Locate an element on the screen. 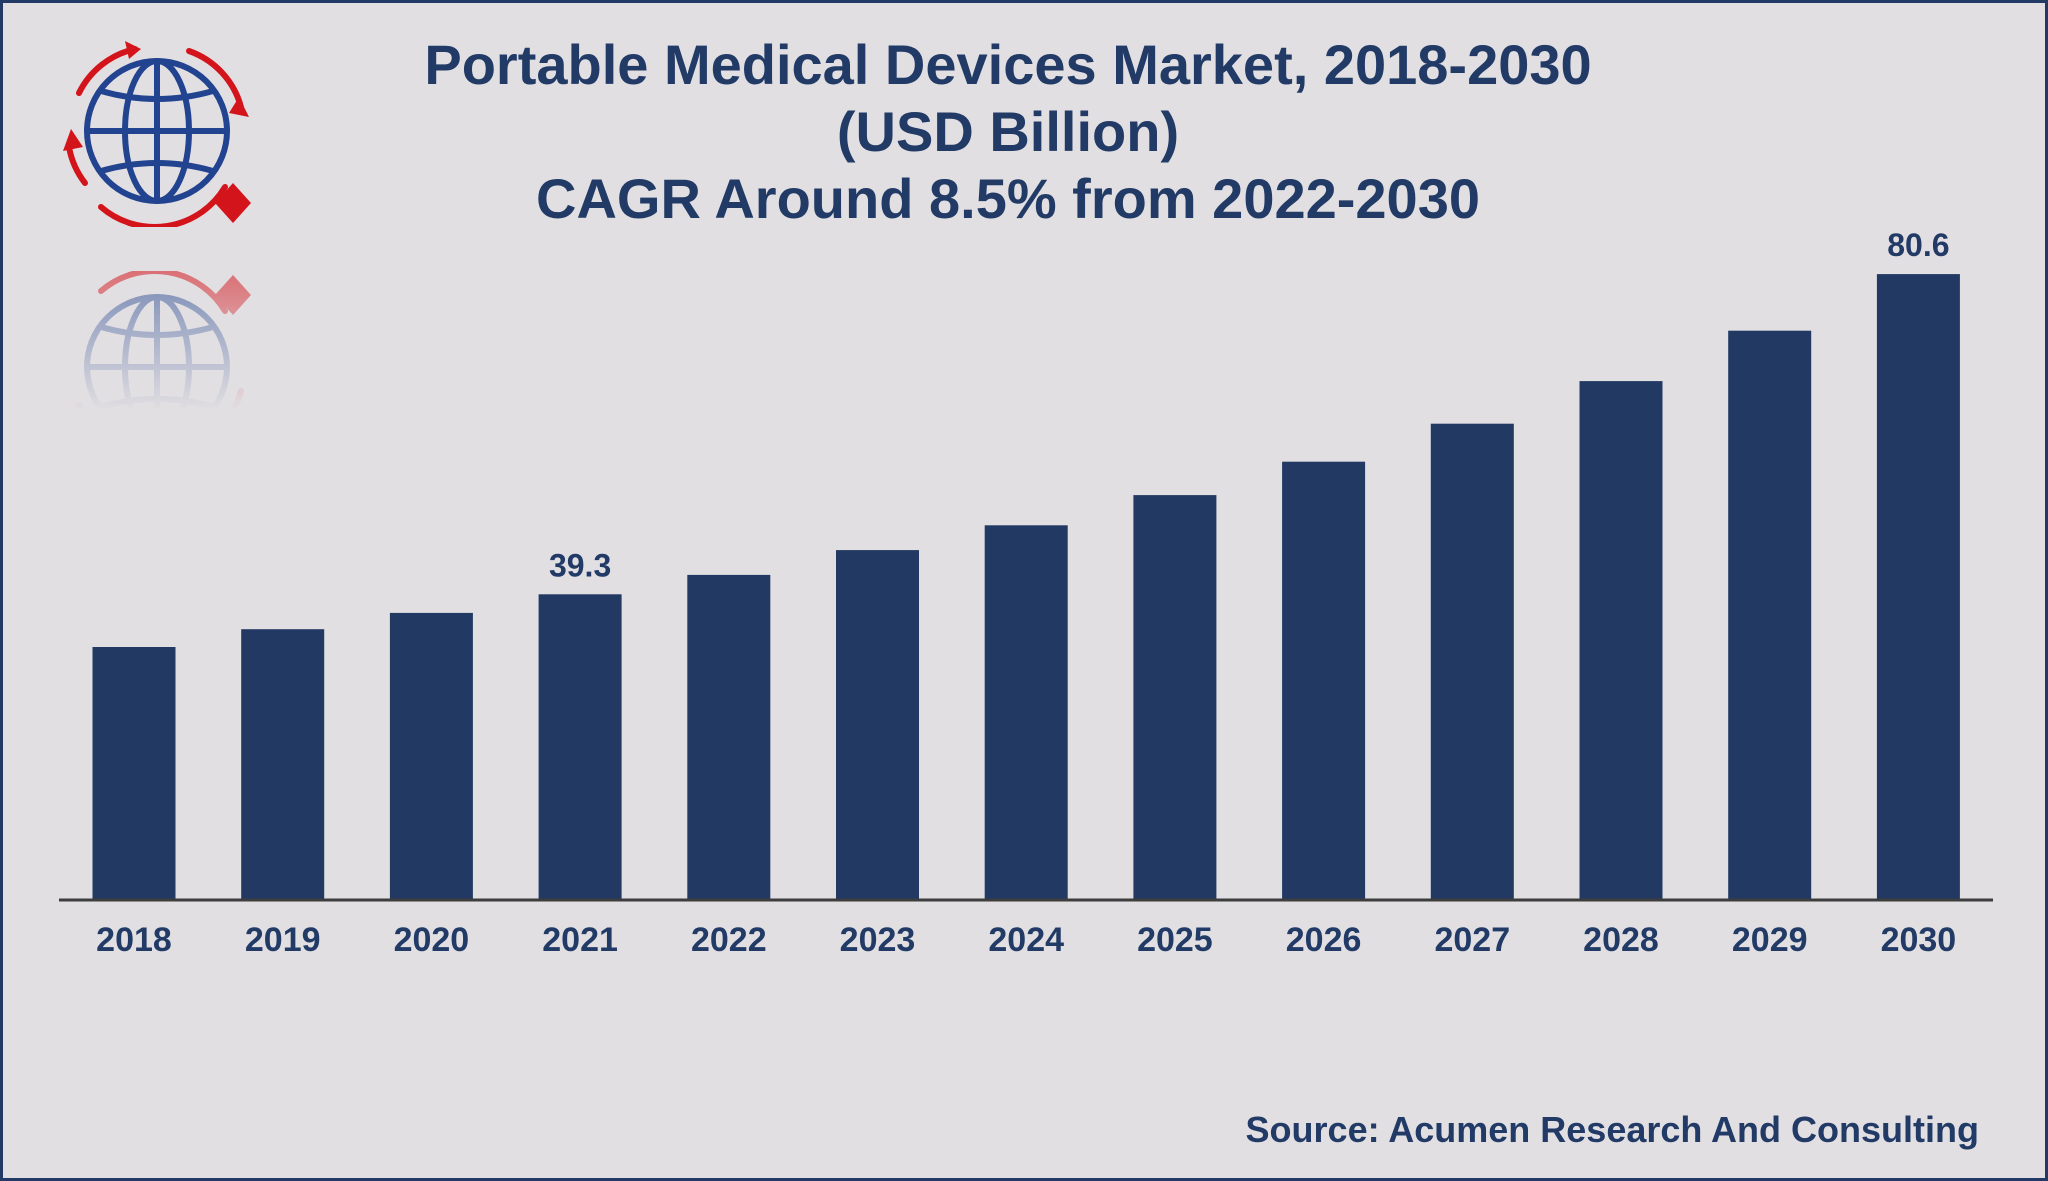 The image size is (2048, 1181). x-tick-label-2018: 2018 is located at coordinates (134, 940).